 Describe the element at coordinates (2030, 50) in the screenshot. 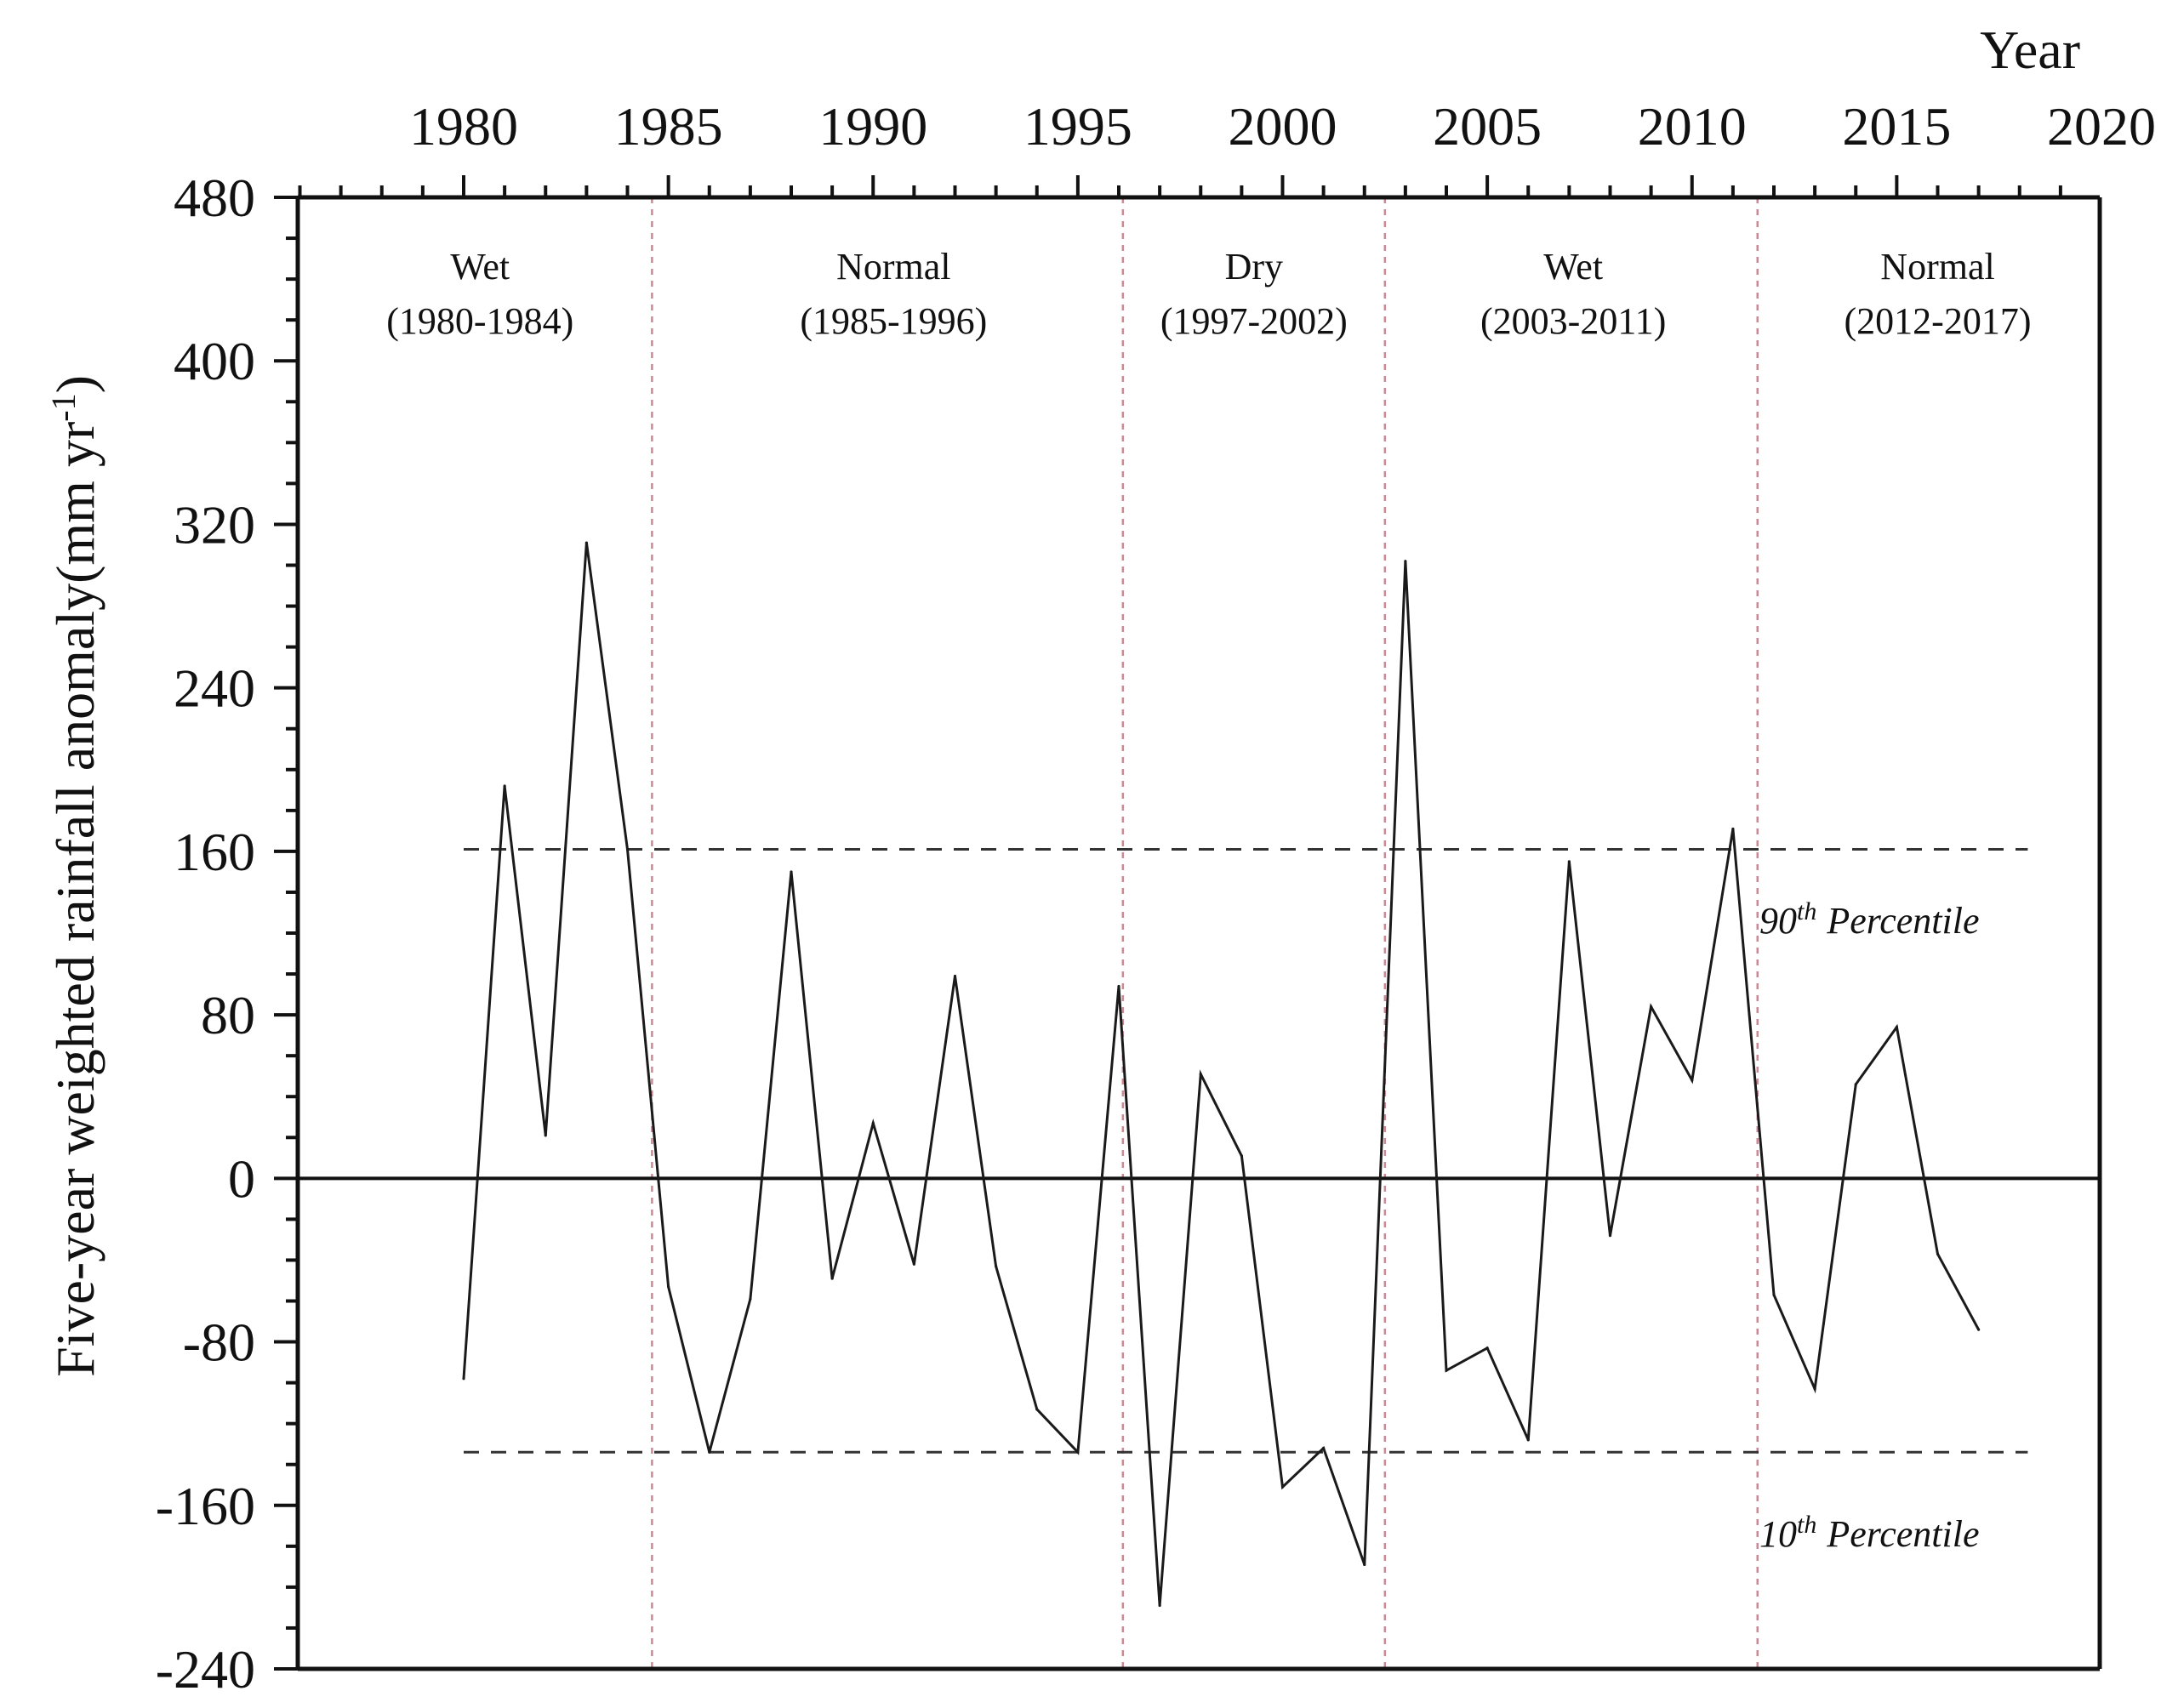

I see `x-axis-title: Year` at that location.